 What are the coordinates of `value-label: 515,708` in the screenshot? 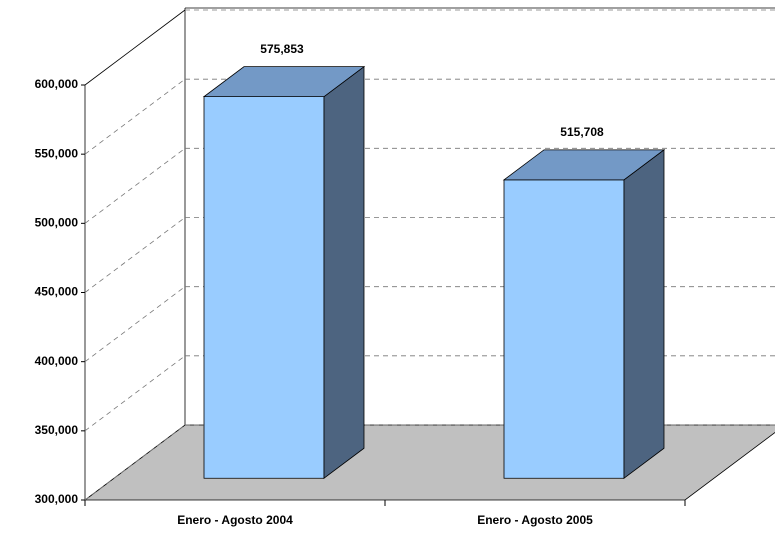 It's located at (582, 132).